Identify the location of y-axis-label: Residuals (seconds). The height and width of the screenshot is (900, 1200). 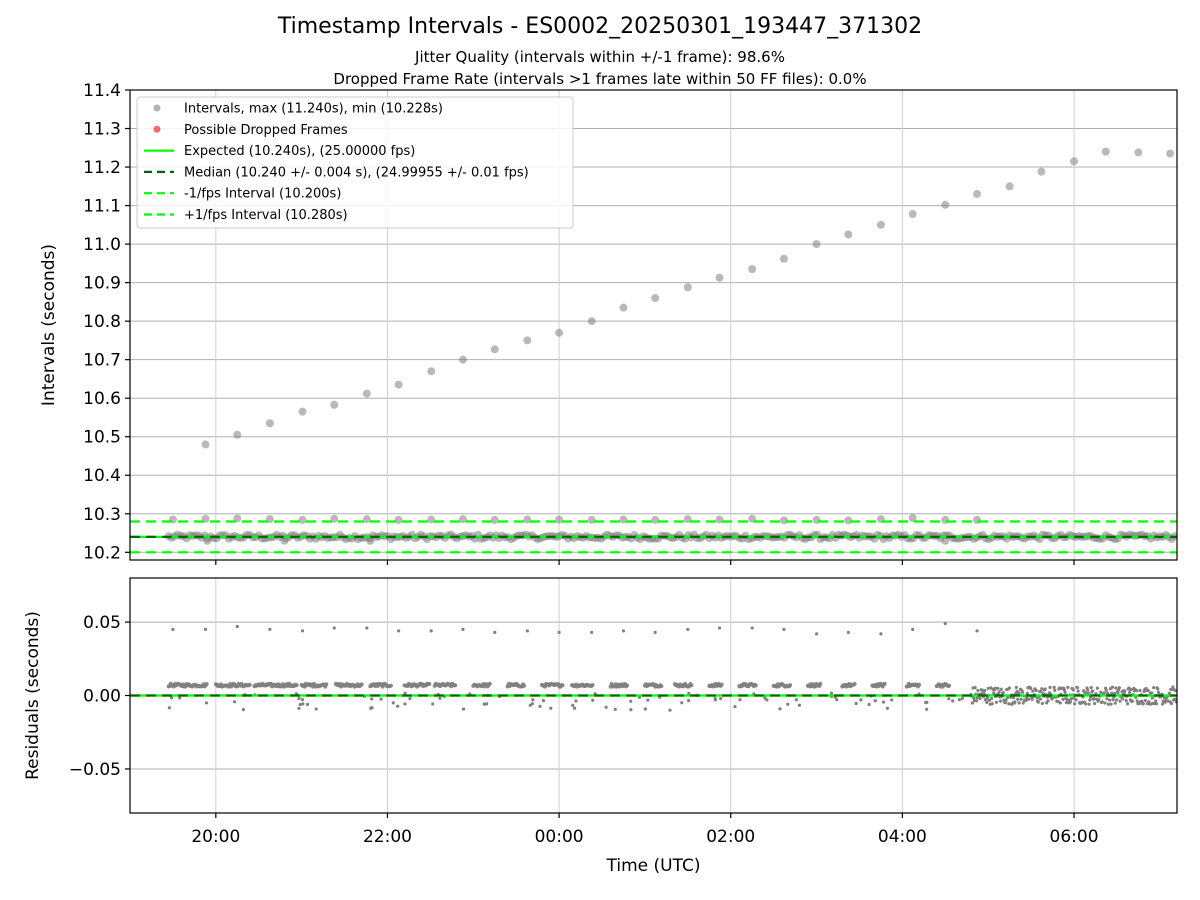
(33, 695).